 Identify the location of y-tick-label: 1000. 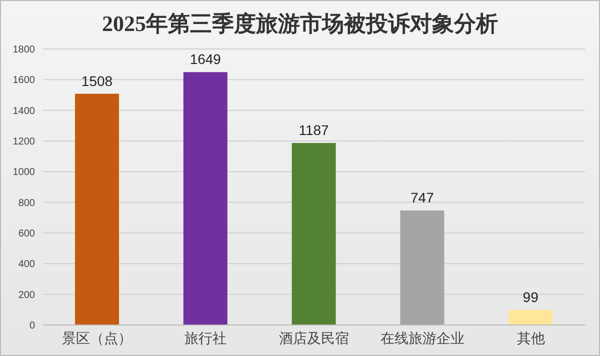
(24, 172).